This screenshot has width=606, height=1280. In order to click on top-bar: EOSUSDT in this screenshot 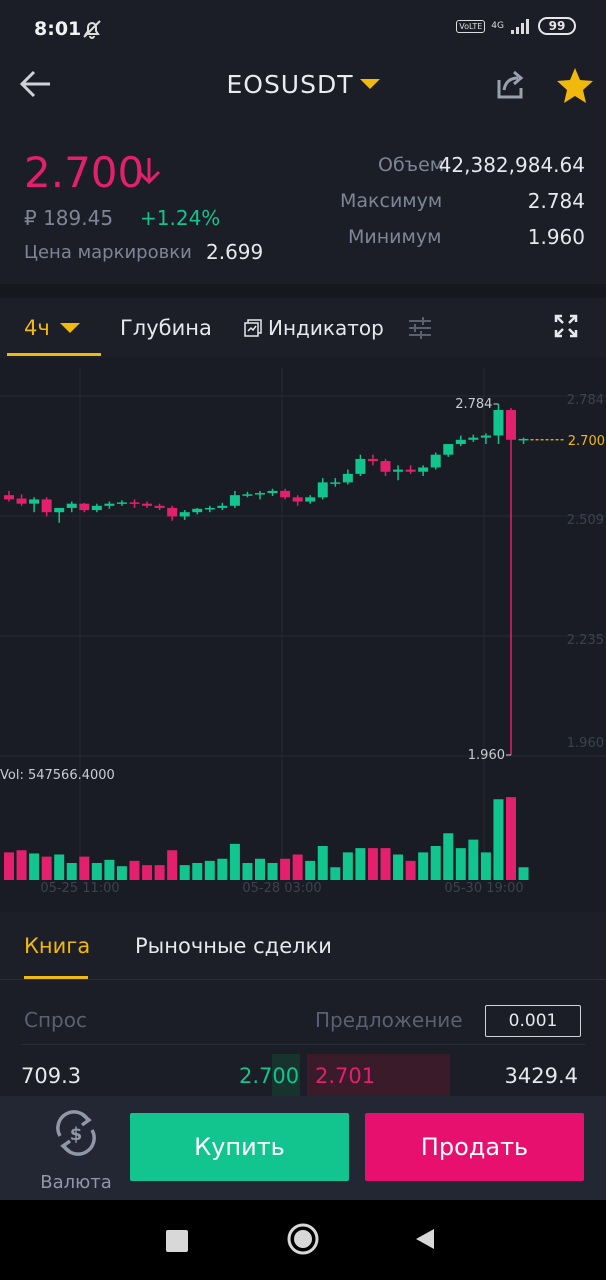, I will do `click(303, 86)`.